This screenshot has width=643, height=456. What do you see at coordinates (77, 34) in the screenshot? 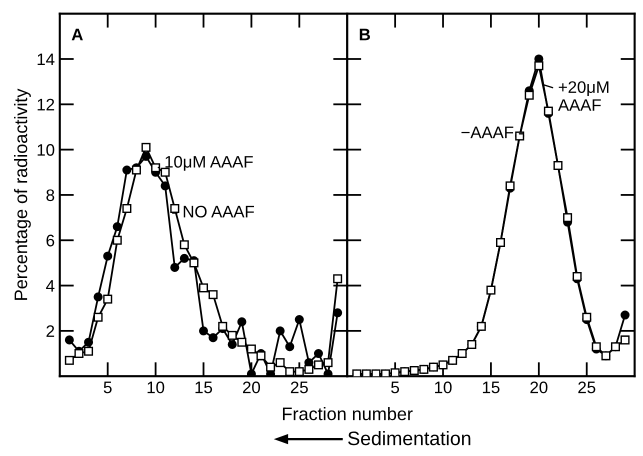
I see `text: A` at bounding box center [77, 34].